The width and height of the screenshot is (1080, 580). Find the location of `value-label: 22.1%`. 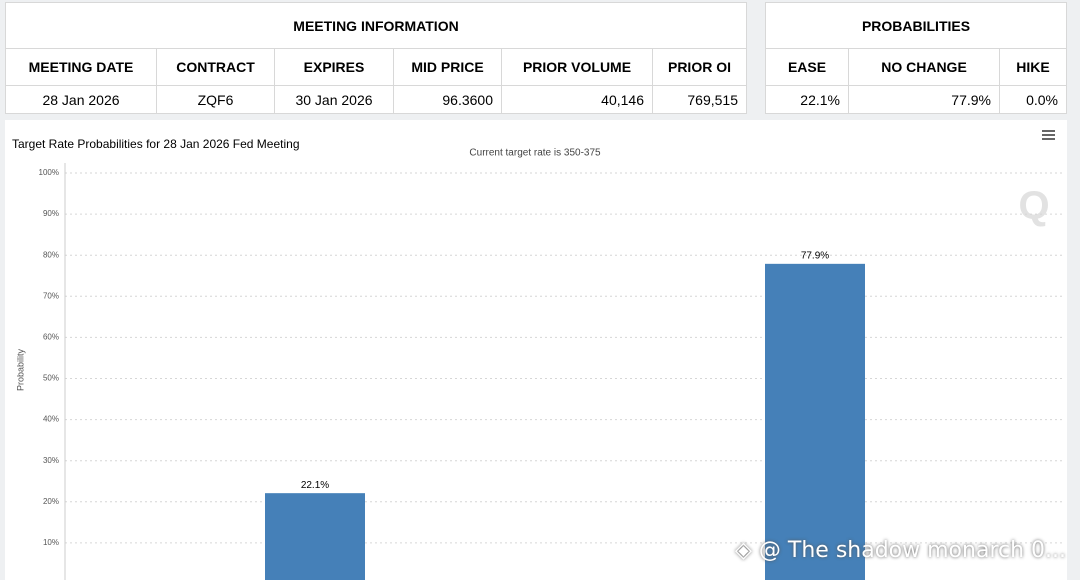

value-label: 22.1% is located at coordinates (315, 485).